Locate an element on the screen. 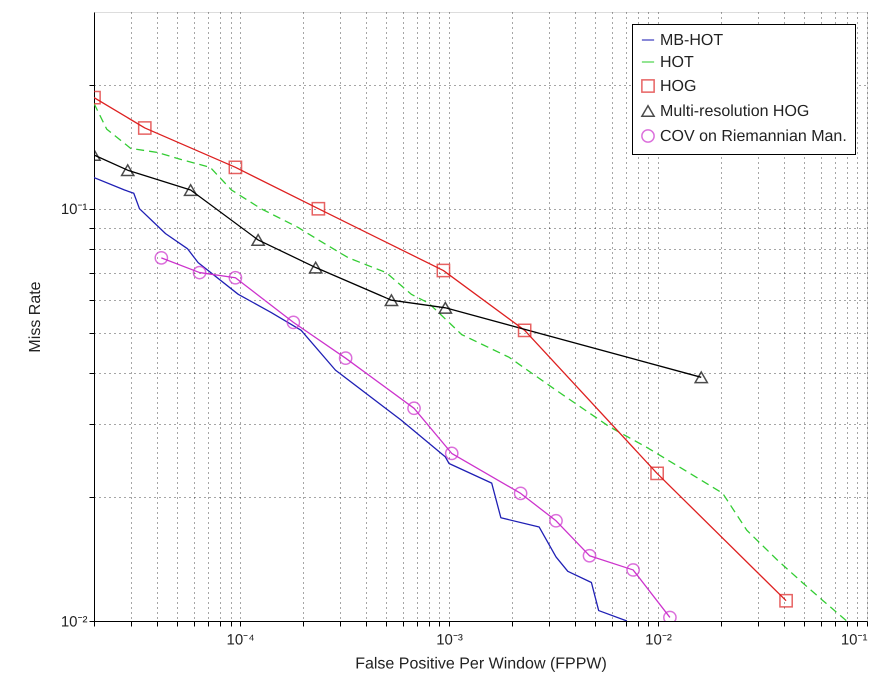 This screenshot has height=693, width=885. x-tick-label: 10⁻³ is located at coordinates (449, 640).